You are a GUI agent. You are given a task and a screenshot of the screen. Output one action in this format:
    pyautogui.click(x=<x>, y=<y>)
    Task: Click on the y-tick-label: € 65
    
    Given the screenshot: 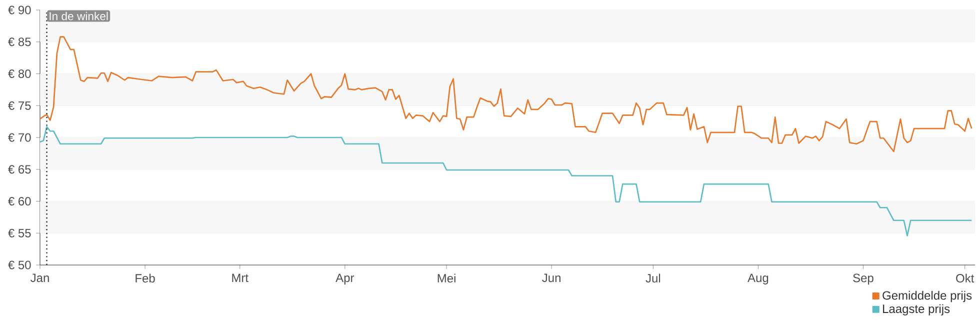 What is the action you would take?
    pyautogui.click(x=19, y=169)
    